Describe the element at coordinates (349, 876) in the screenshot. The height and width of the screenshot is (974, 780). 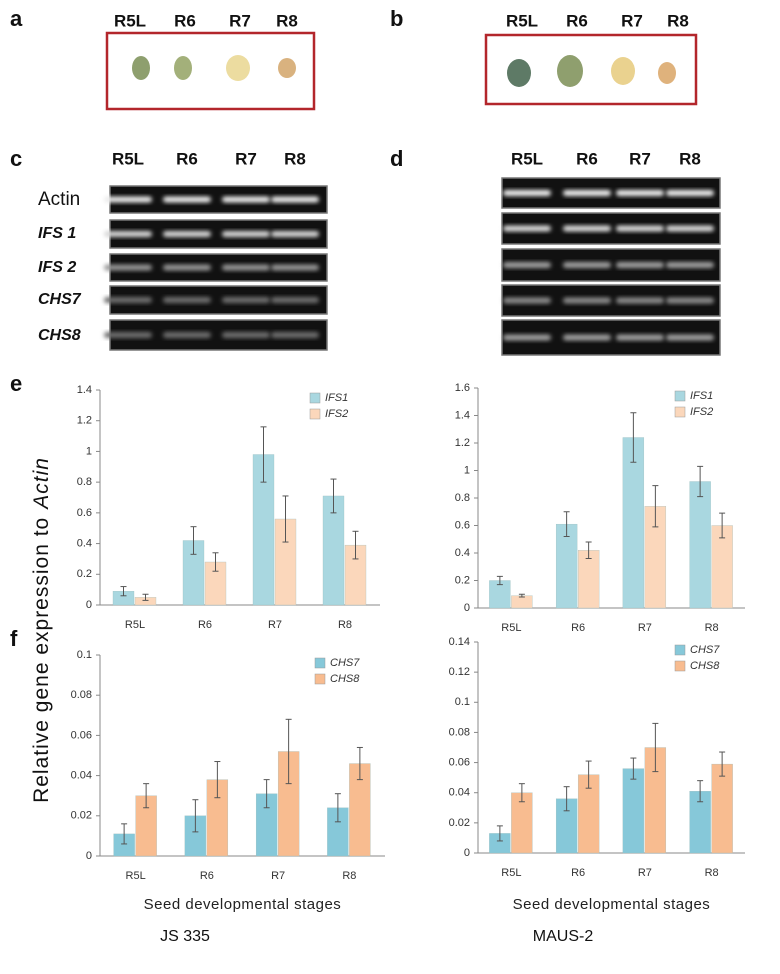
I see `x-tick-label: R8` at that location.